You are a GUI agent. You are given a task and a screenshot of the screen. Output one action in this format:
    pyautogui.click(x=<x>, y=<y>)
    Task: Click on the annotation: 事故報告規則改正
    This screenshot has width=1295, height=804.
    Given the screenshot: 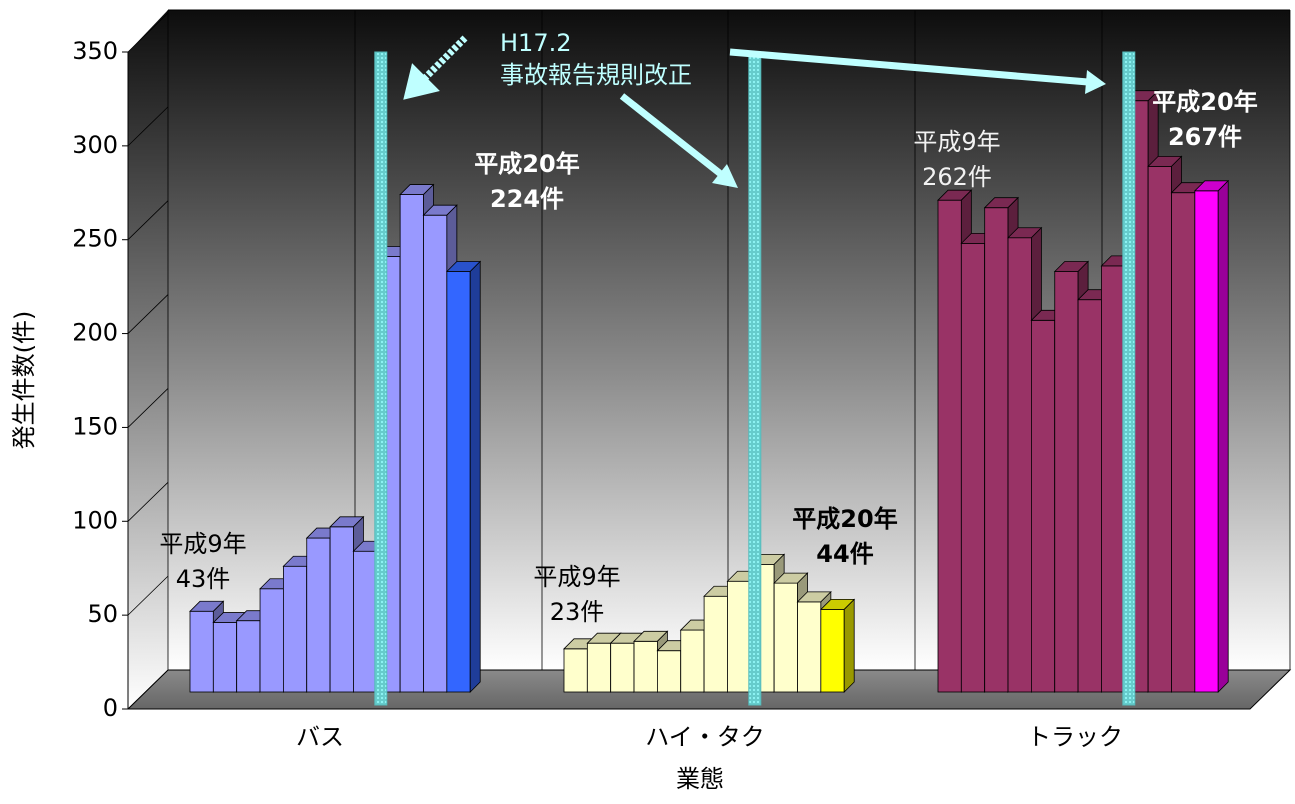 What is the action you would take?
    pyautogui.click(x=596, y=75)
    